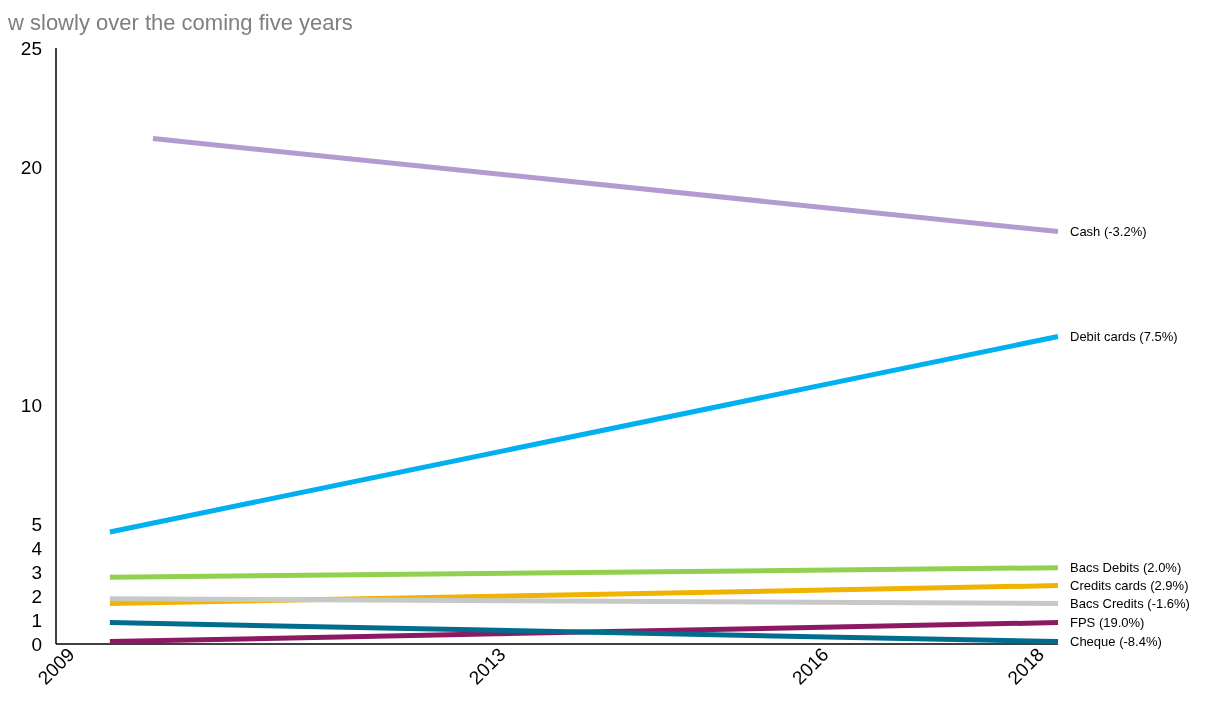  I want to click on series-label: Credits cards (2.9%), so click(1129, 586).